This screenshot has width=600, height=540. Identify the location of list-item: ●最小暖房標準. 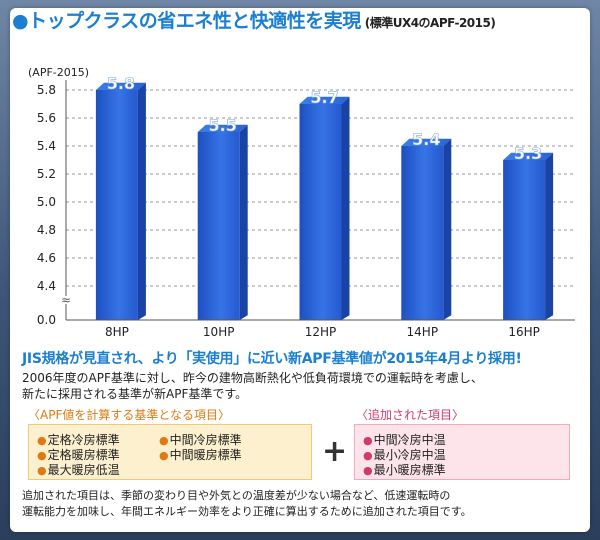
(404, 470).